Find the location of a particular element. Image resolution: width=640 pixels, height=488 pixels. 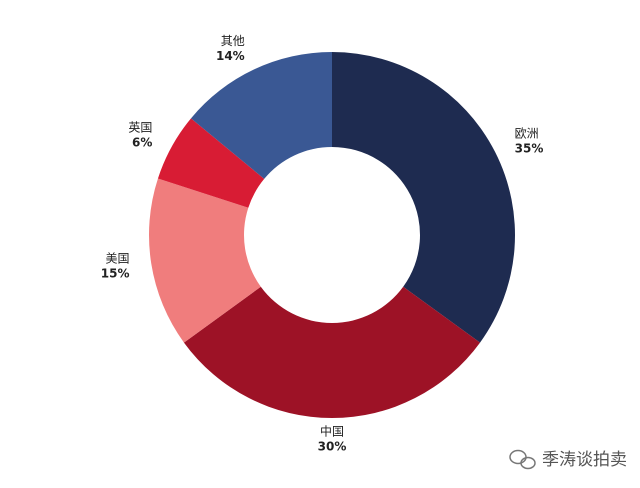

slice-label: 英国 is located at coordinates (140, 128).